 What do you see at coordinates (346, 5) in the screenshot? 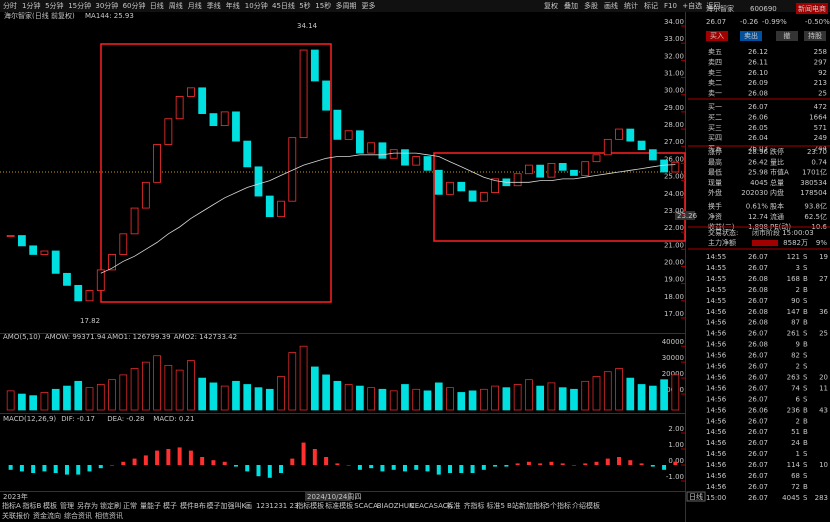
I see `toolbar-item: 多周期` at bounding box center [346, 5].